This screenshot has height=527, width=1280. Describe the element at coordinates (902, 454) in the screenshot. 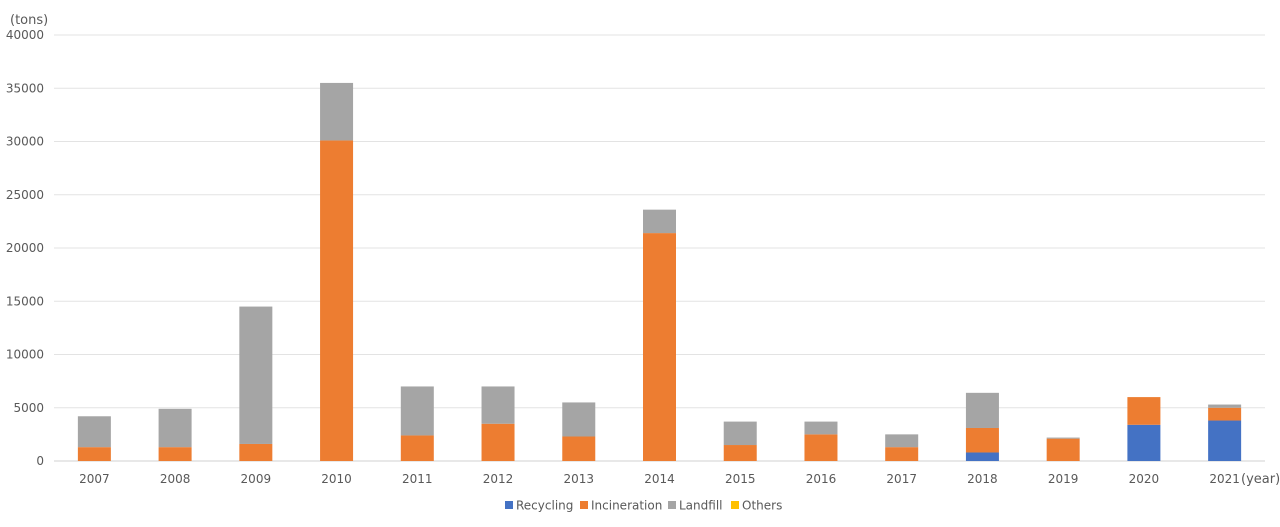

I see `bar-incineration-2017` at that location.